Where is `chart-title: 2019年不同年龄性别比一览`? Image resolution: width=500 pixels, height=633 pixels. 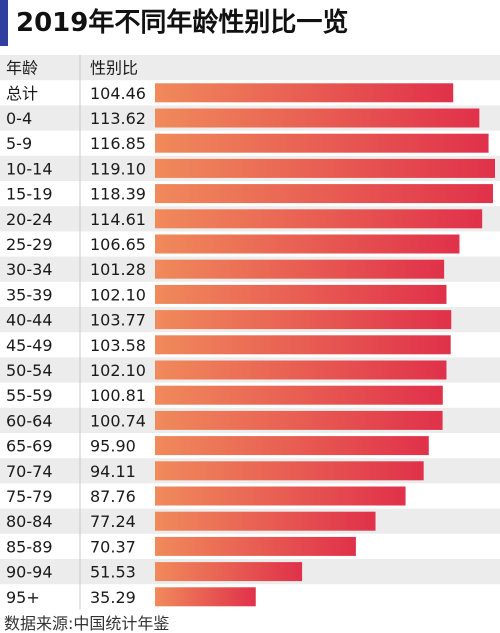
chart-title: 2019年不同年龄性别比一览 is located at coordinates (182, 23).